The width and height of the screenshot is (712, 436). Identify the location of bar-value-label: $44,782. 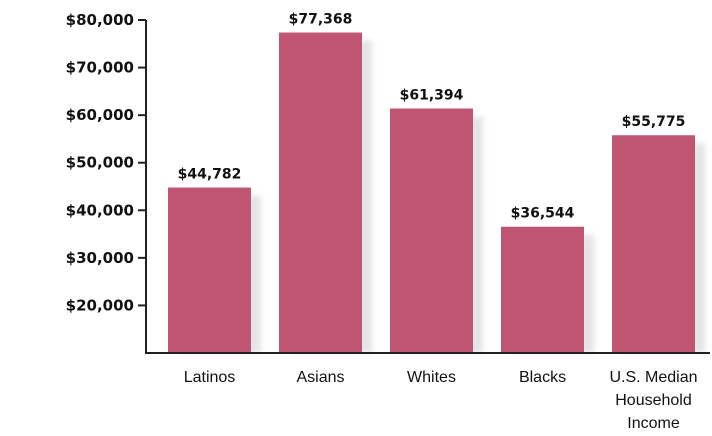
(210, 175).